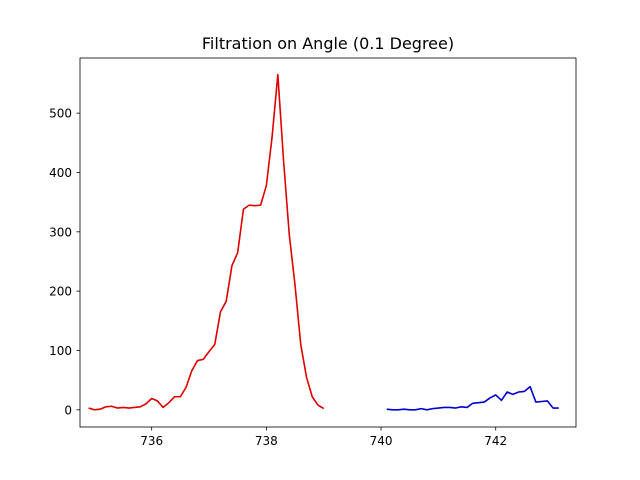 This screenshot has width=640, height=480. What do you see at coordinates (60, 114) in the screenshot?
I see `y-tick-label: 500` at bounding box center [60, 114].